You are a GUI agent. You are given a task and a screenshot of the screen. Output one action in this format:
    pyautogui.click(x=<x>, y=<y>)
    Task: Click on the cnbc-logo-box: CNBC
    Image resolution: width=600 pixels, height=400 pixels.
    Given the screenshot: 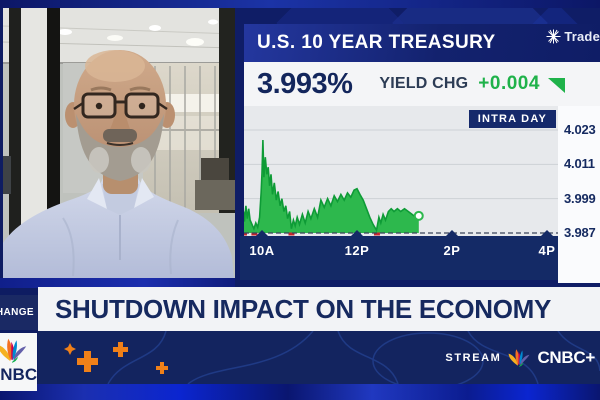 What is the action you would take?
    pyautogui.click(x=18, y=362)
    